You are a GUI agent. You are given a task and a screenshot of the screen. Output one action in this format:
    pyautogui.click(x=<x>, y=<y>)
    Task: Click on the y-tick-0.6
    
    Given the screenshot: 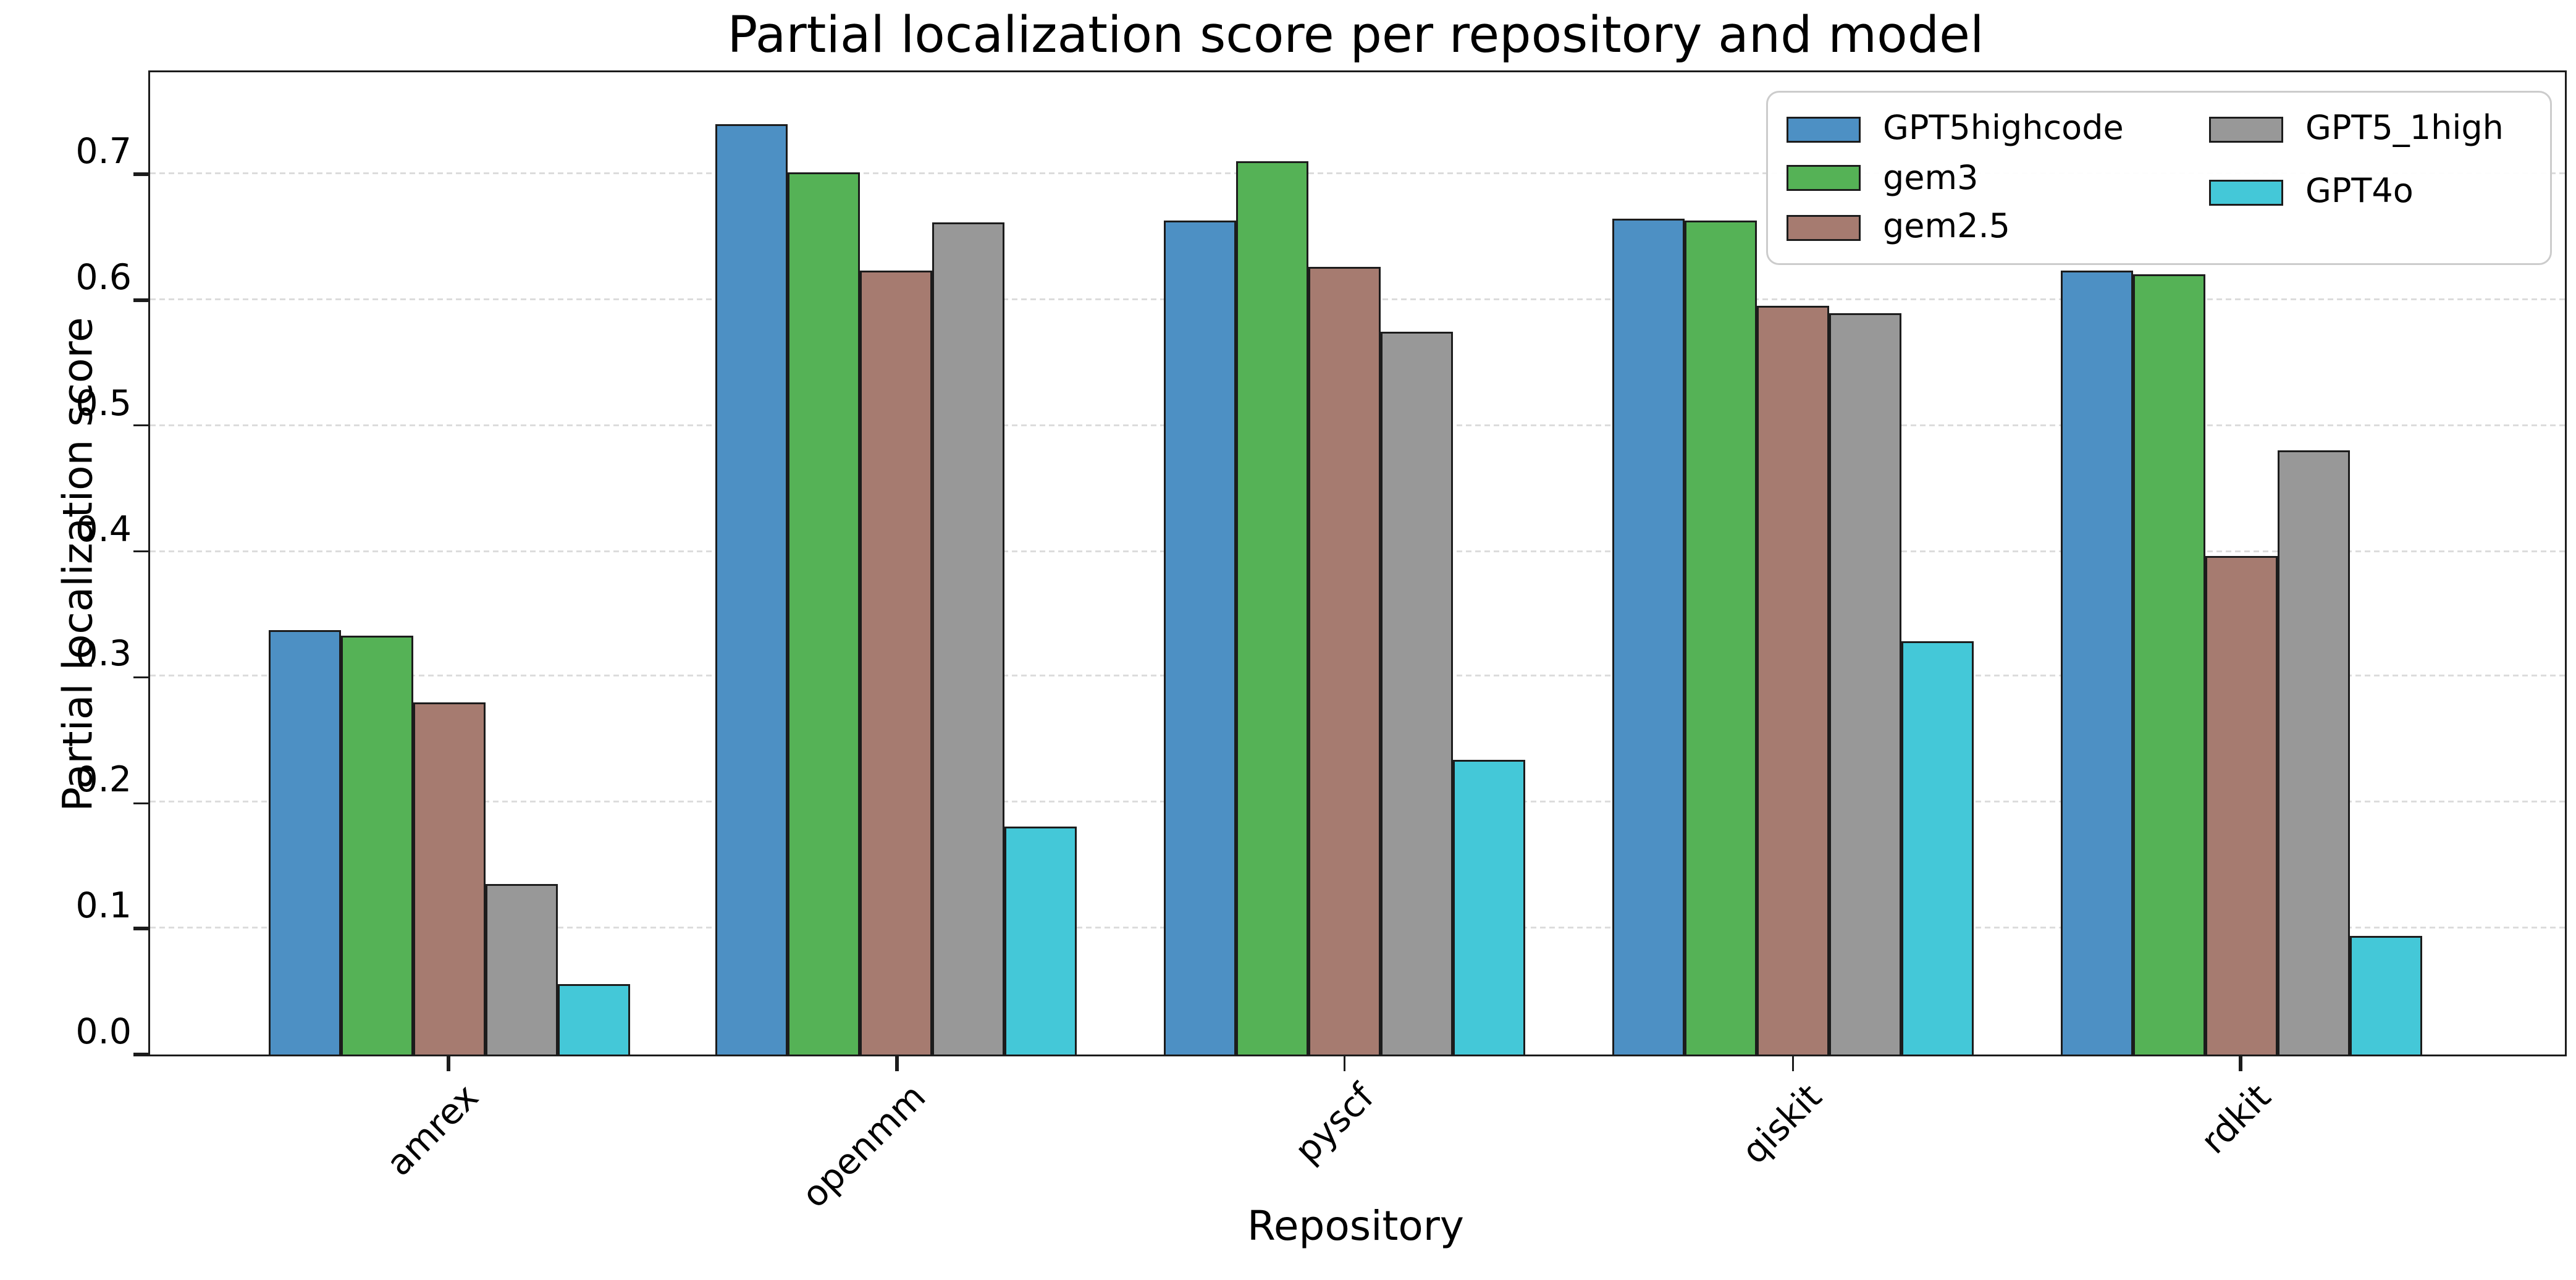 What is the action you would take?
    pyautogui.click(x=141, y=299)
    